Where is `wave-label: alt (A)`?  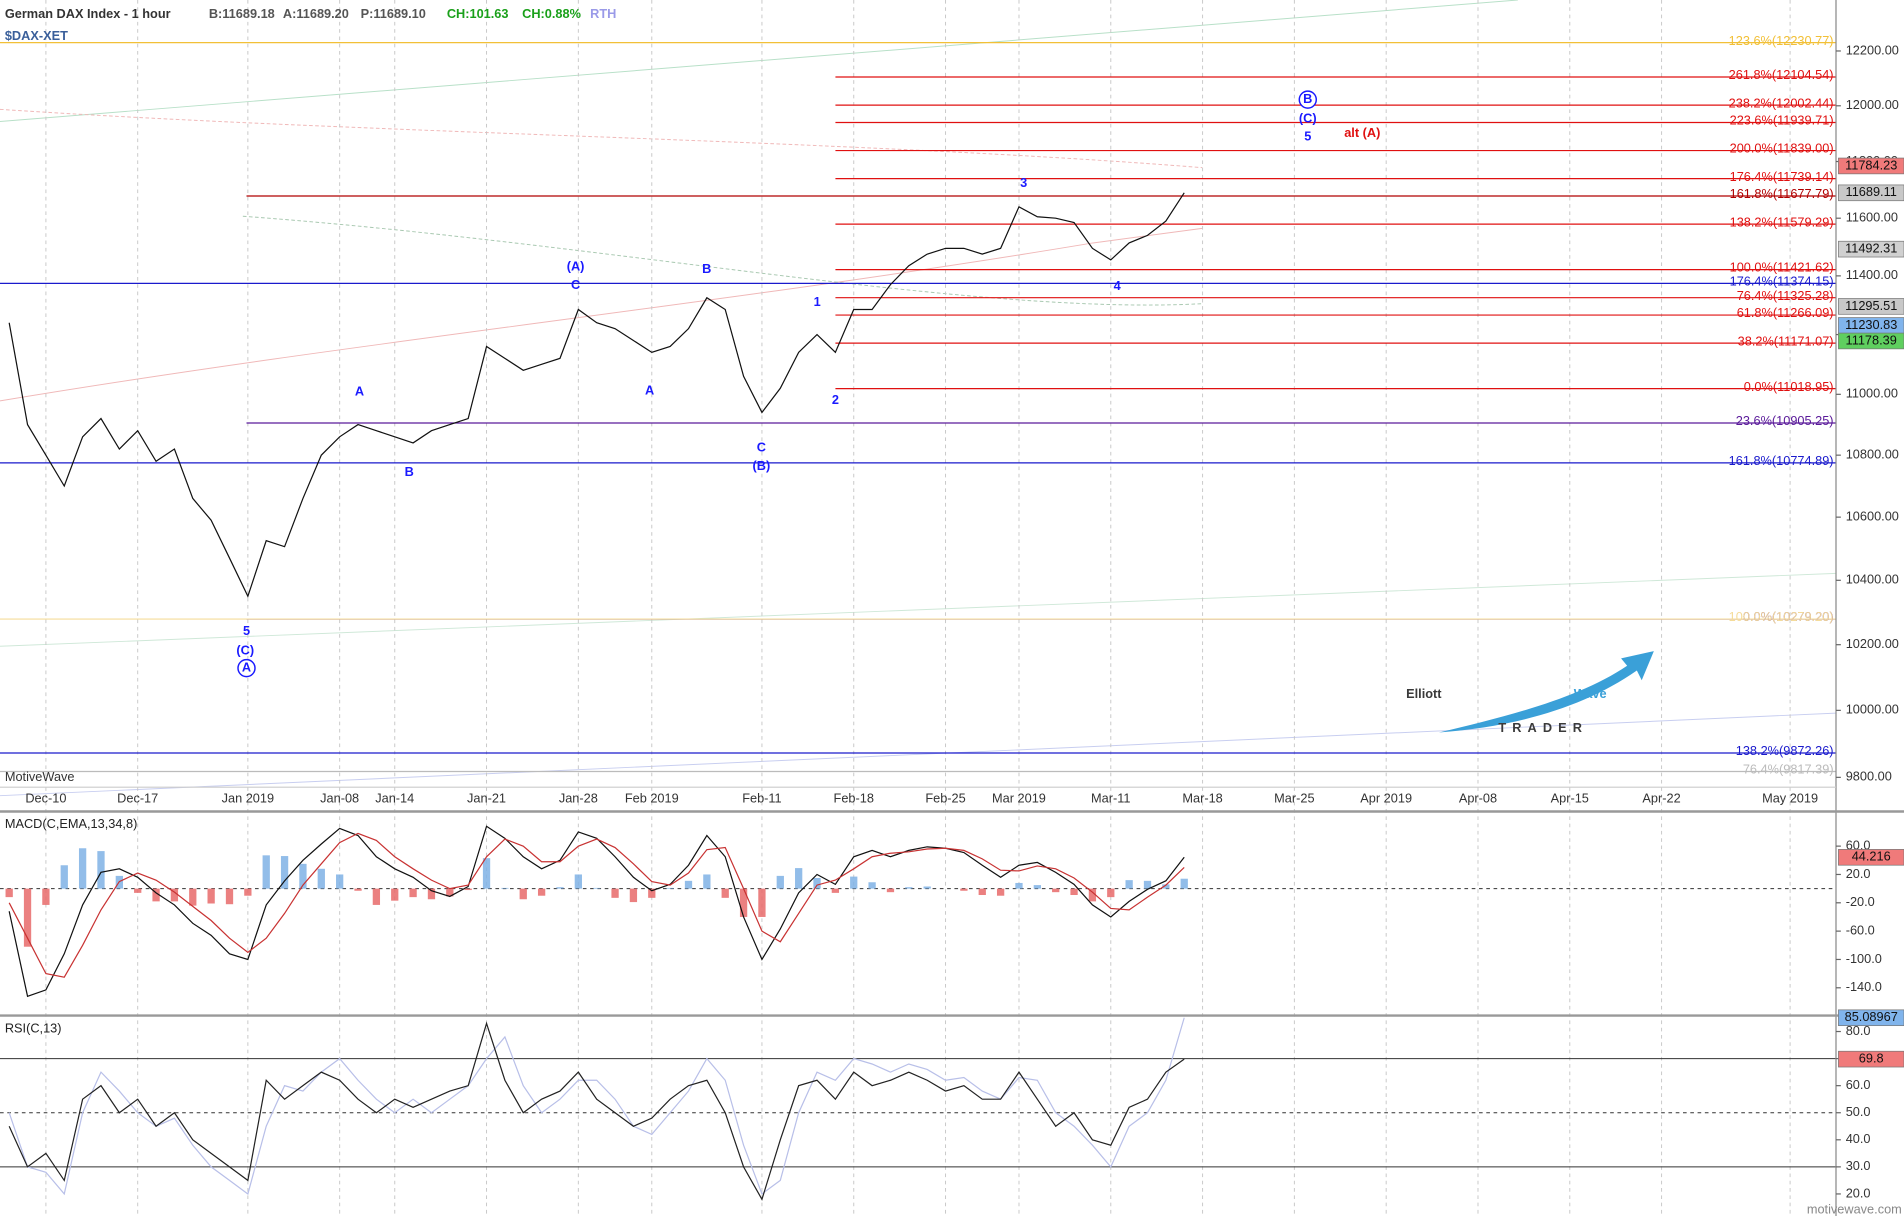 wave-label: alt (A) is located at coordinates (1362, 132).